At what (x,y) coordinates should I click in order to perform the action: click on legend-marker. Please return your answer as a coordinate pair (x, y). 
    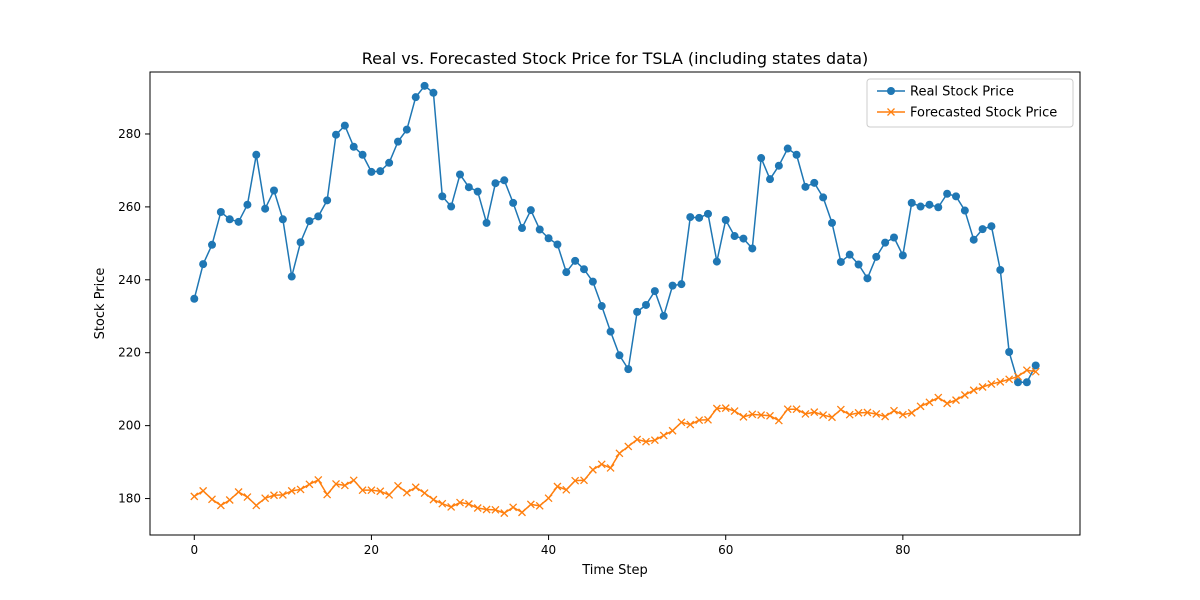
    Looking at the image, I should click on (891, 112).